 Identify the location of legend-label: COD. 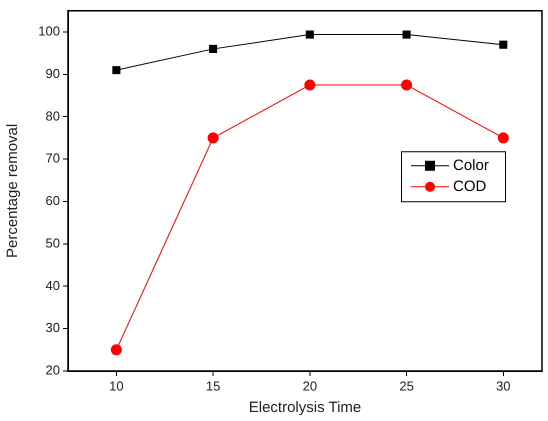
(469, 186).